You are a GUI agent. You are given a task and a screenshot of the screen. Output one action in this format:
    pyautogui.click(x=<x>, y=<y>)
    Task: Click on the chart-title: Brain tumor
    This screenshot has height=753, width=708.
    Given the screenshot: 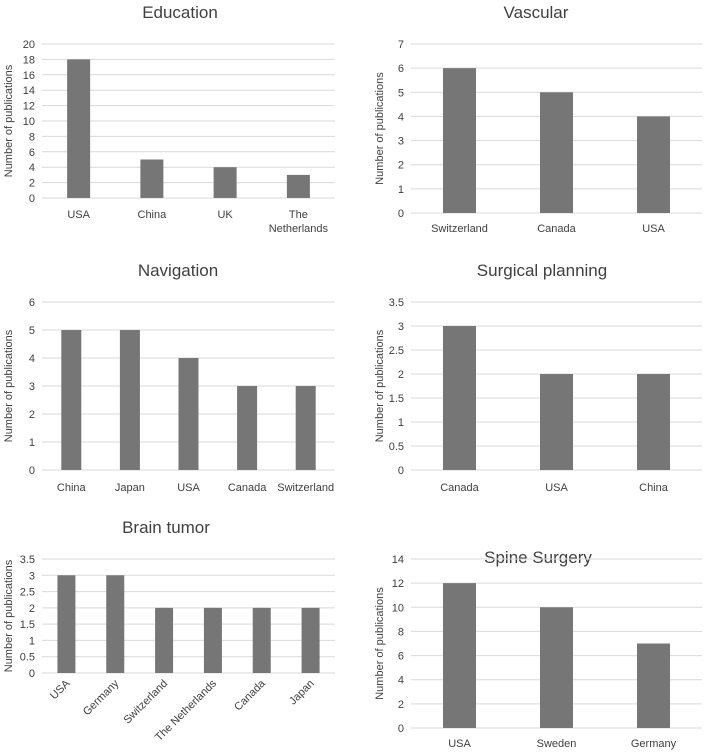 What is the action you would take?
    pyautogui.click(x=166, y=527)
    